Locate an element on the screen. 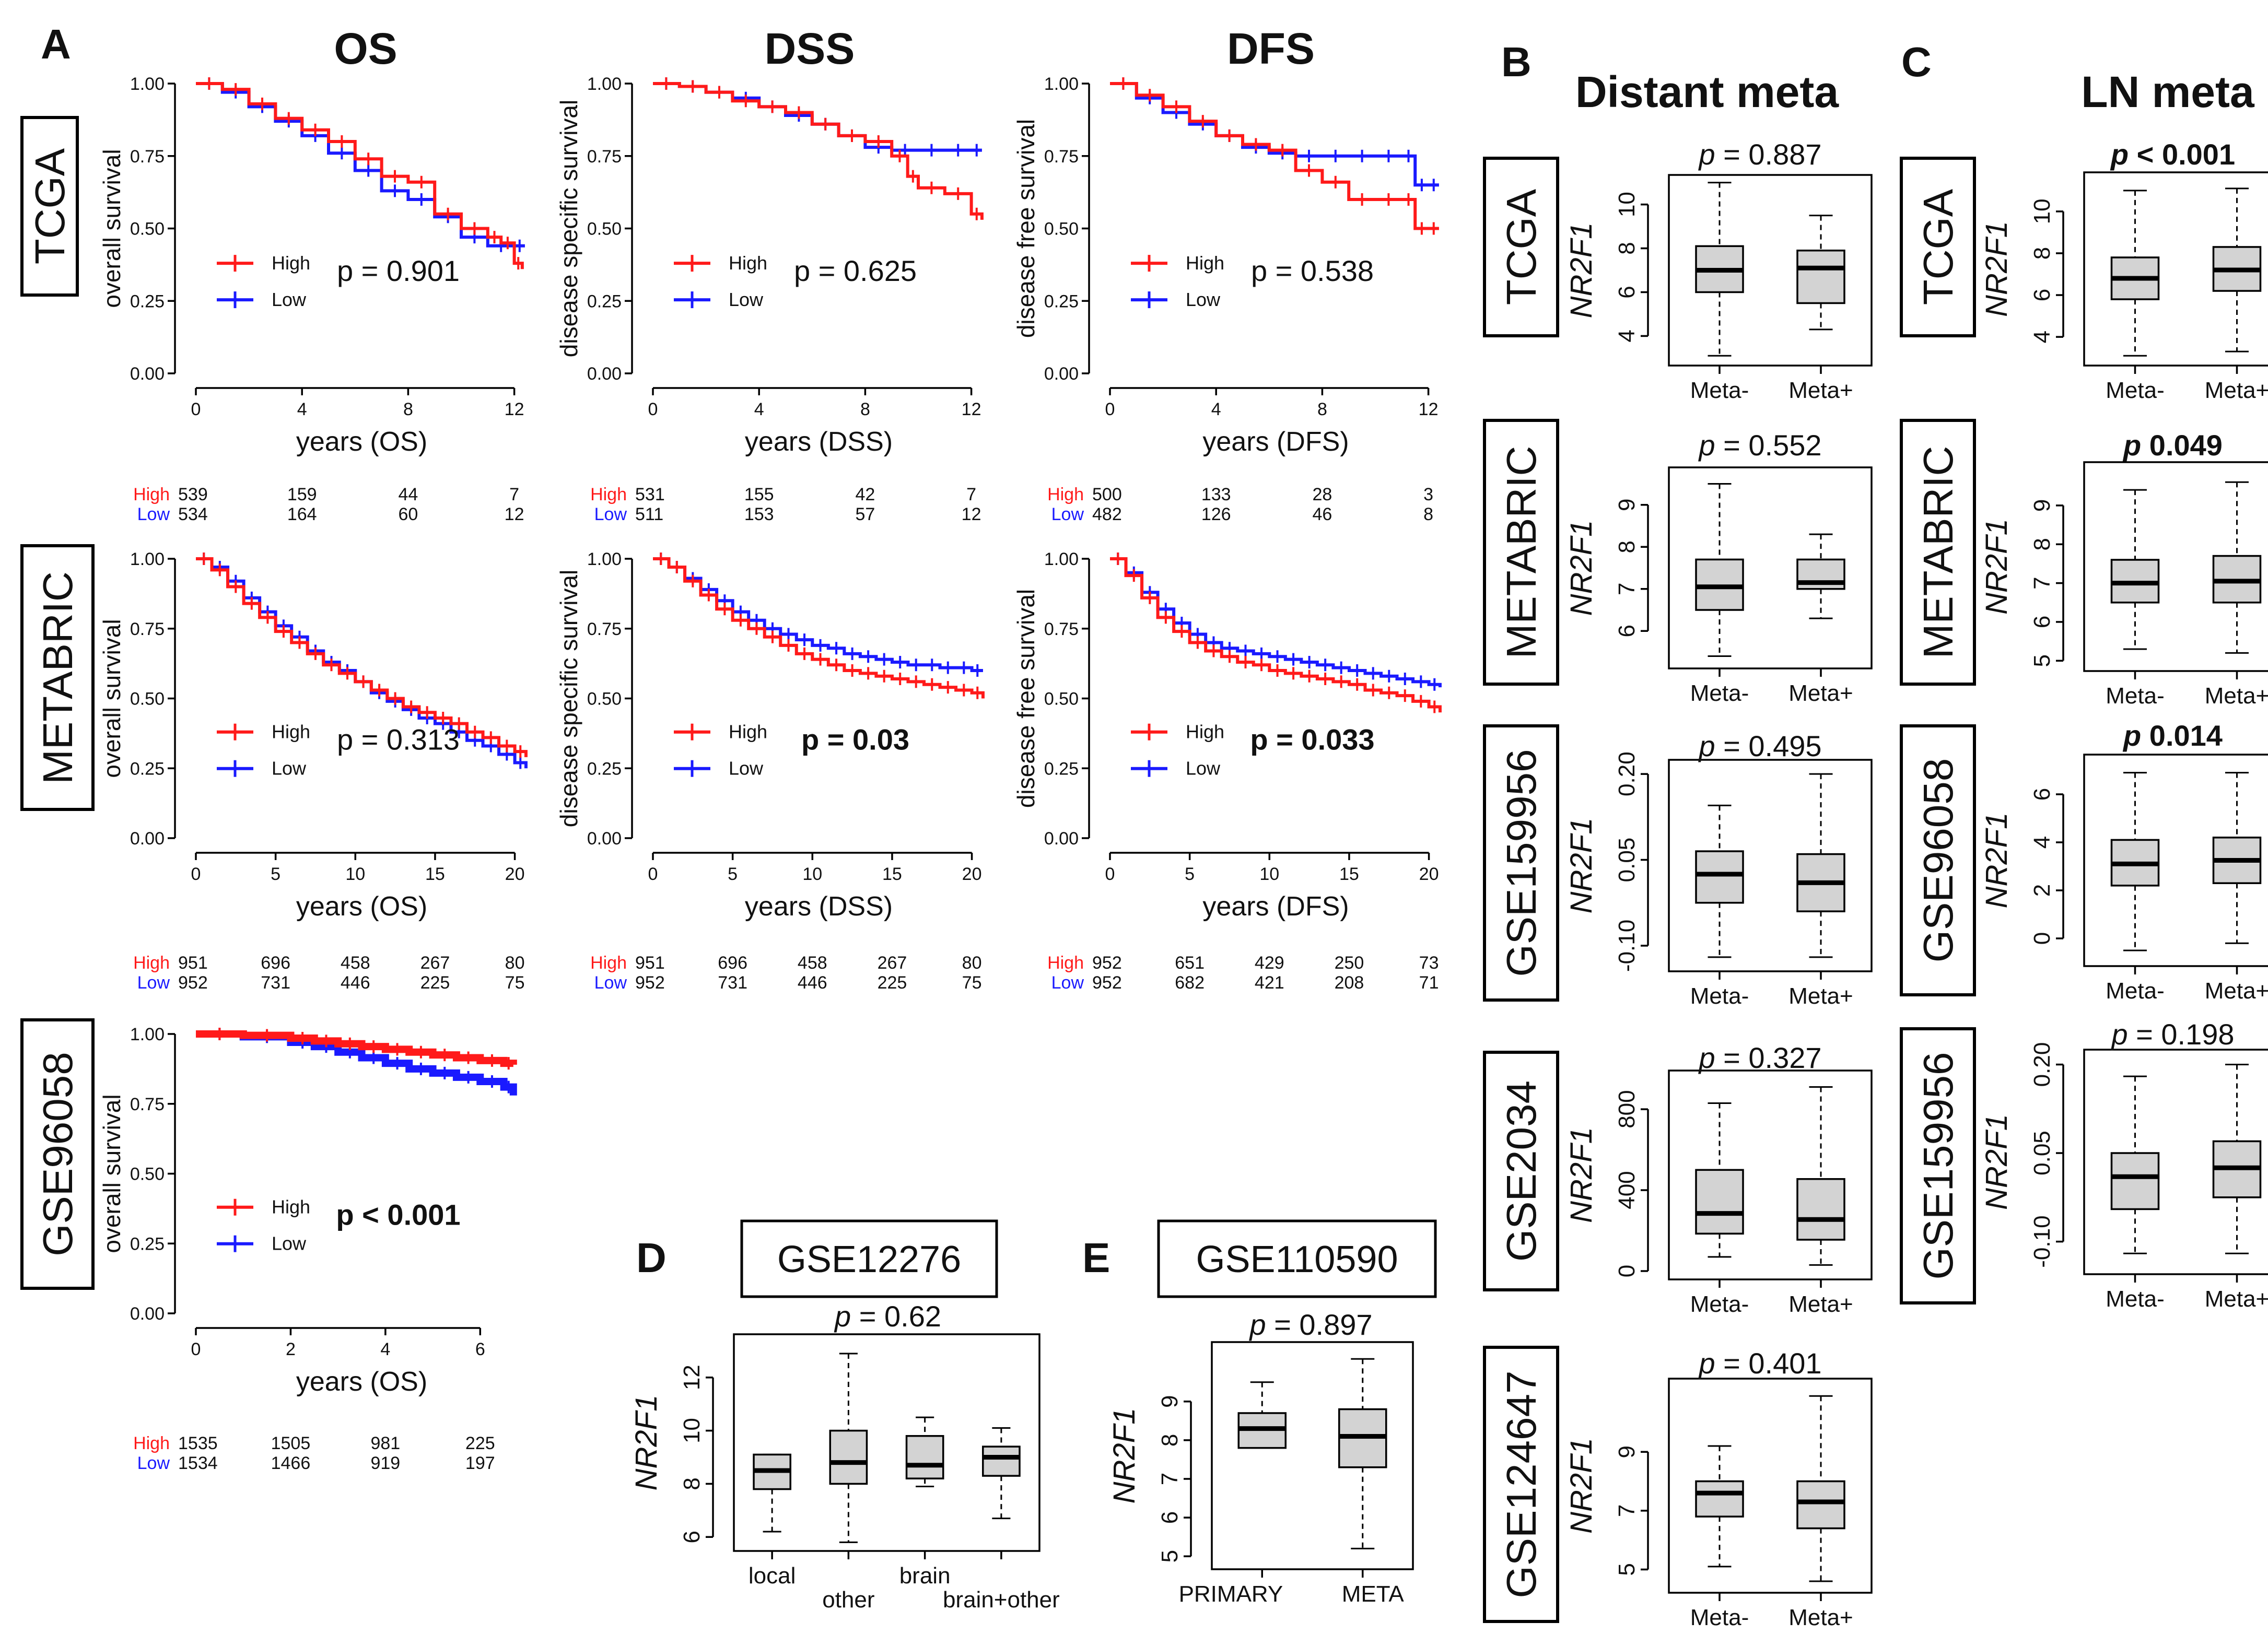 This screenshot has width=2268, height=1634. y-tick-label: 5 is located at coordinates (2042, 660).